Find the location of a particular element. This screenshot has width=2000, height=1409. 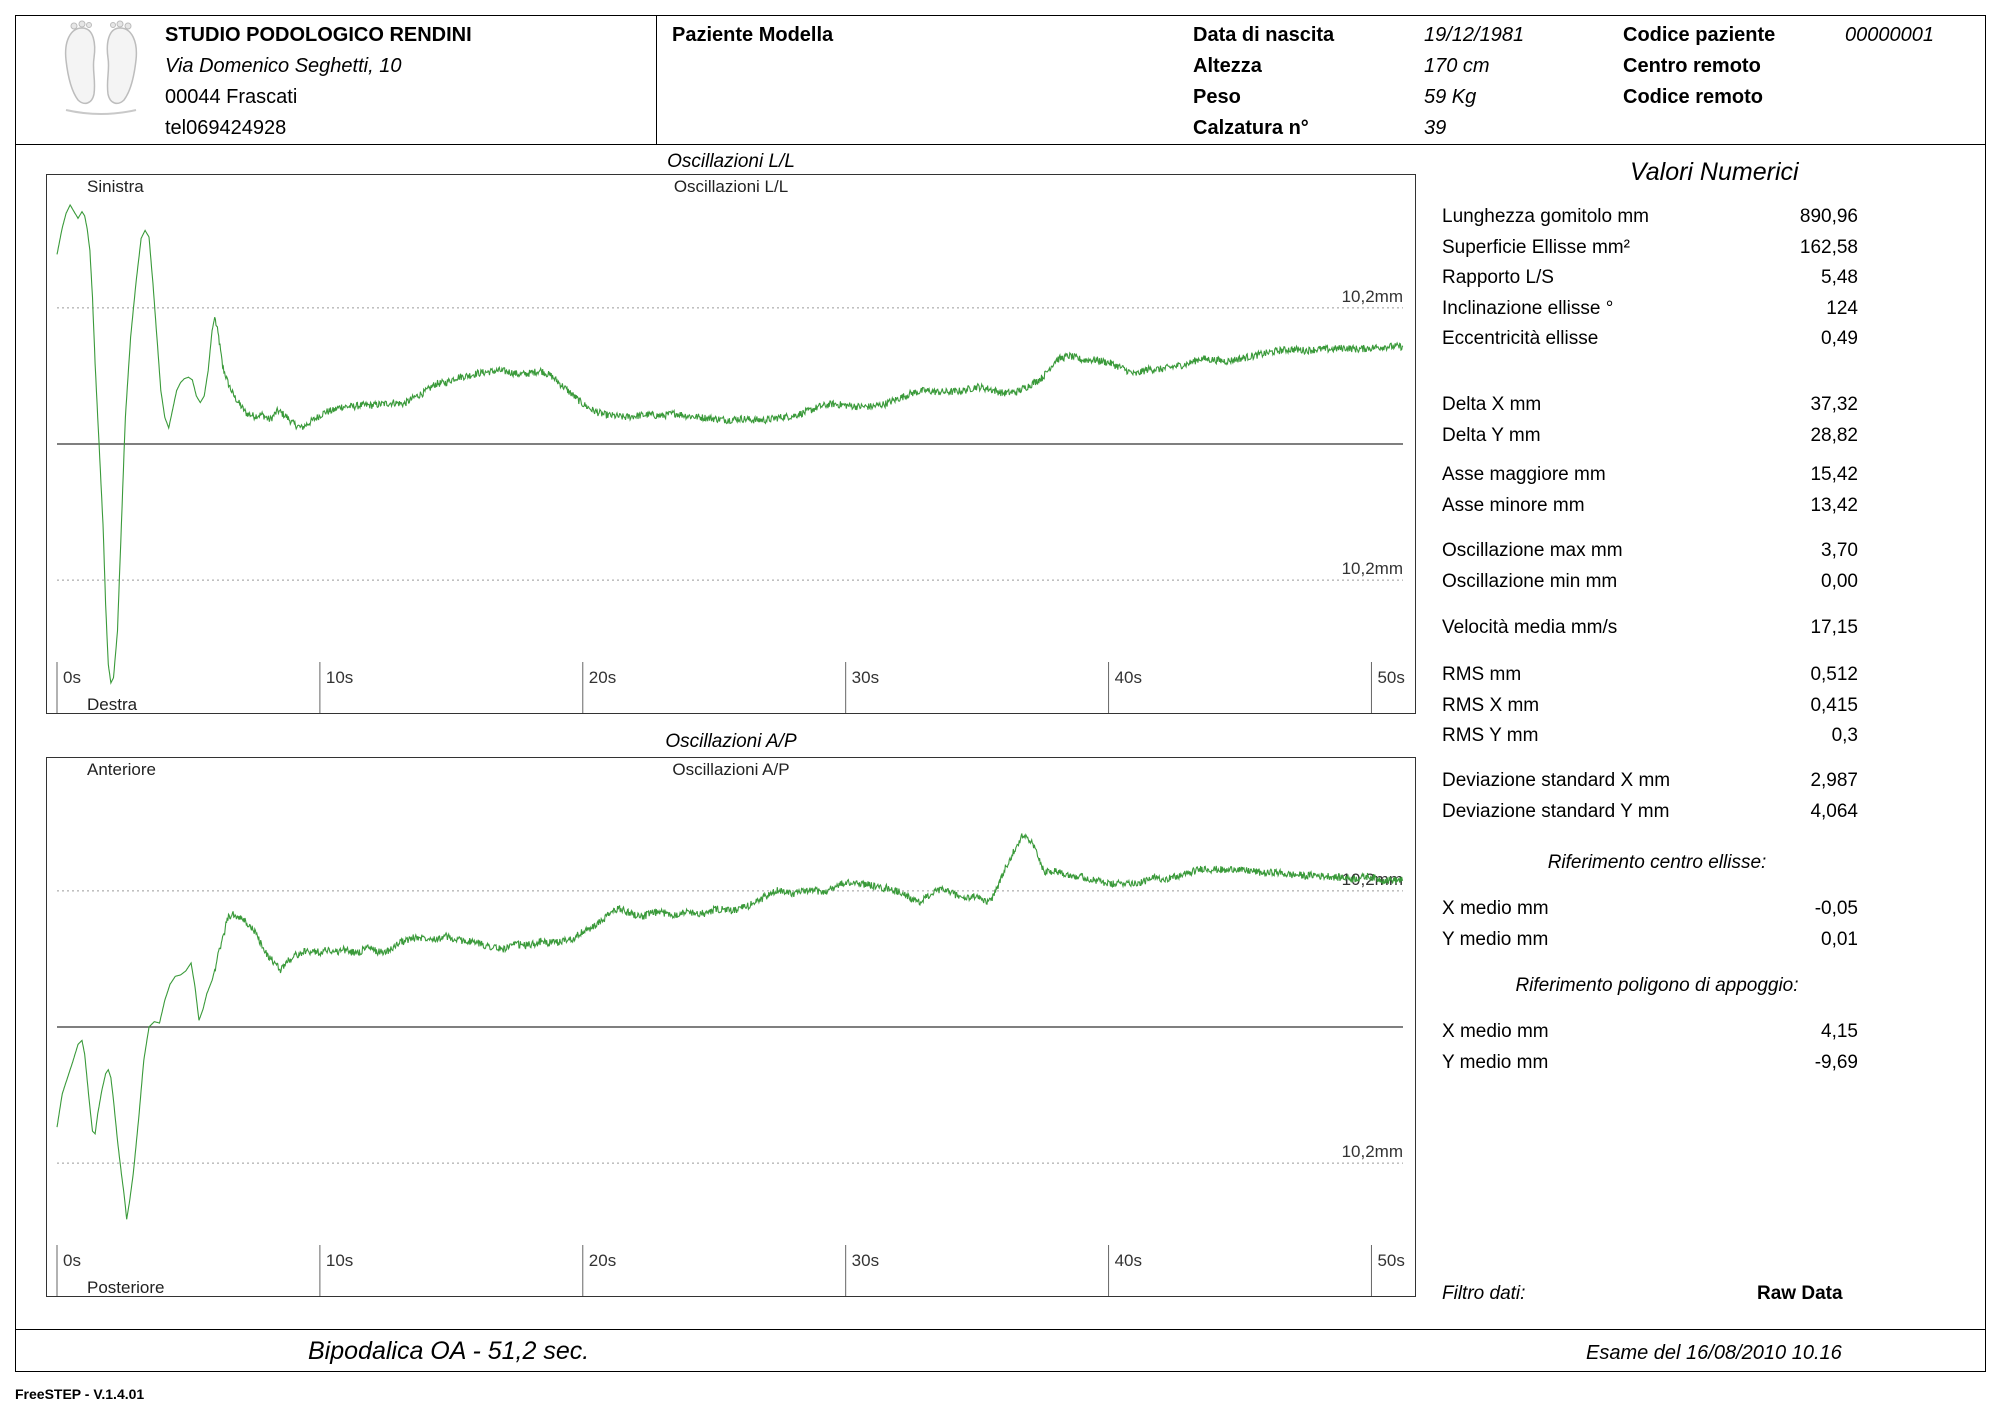

stat-label: Delta Y mm is located at coordinates (1491, 435).